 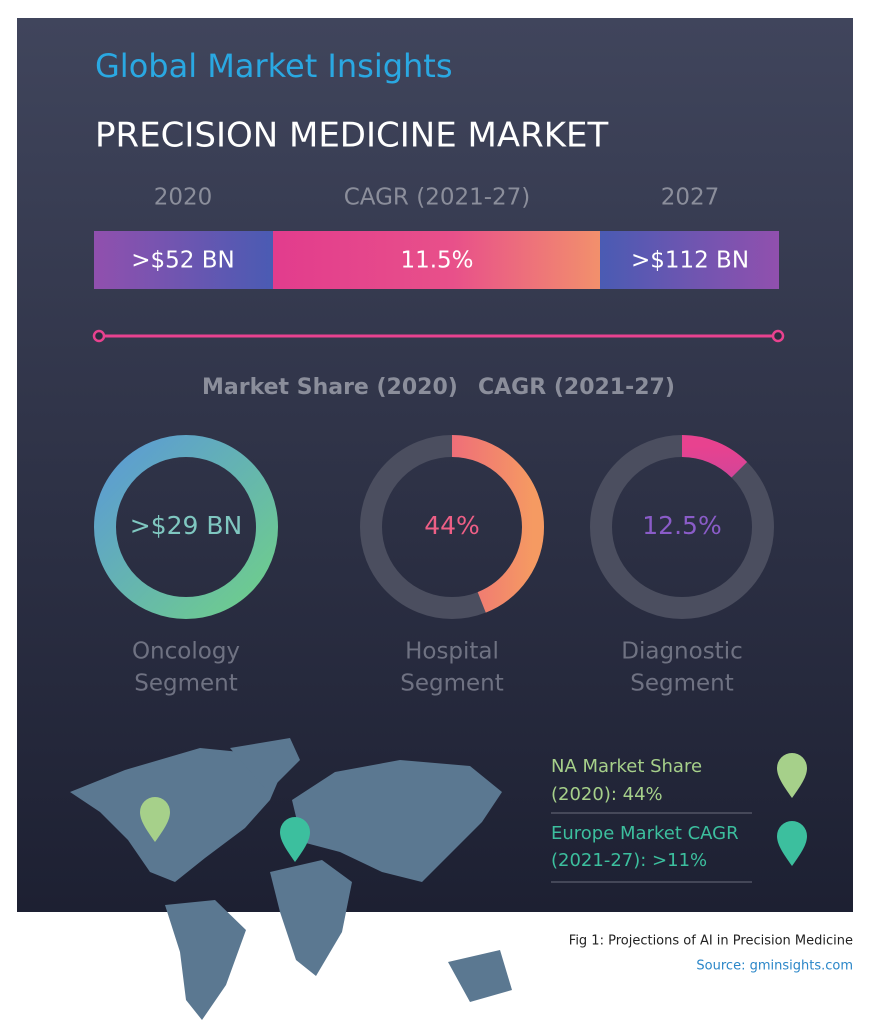 I want to click on region-text: Europe Market CAGR, so click(x=645, y=833).